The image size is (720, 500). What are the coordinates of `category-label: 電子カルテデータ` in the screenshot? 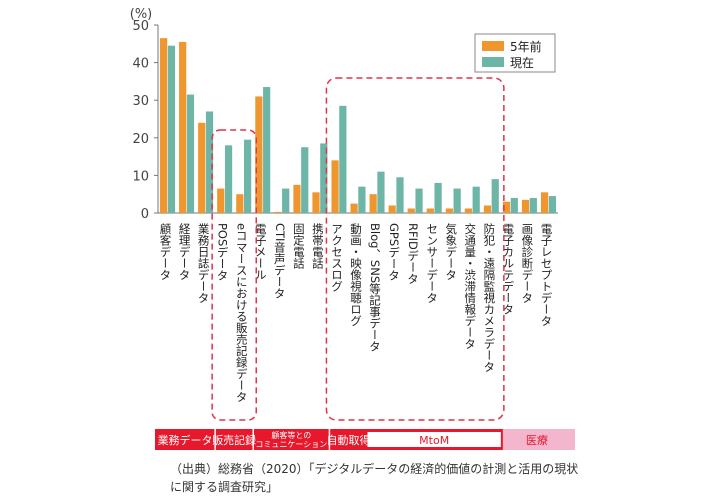 It's located at (508, 269).